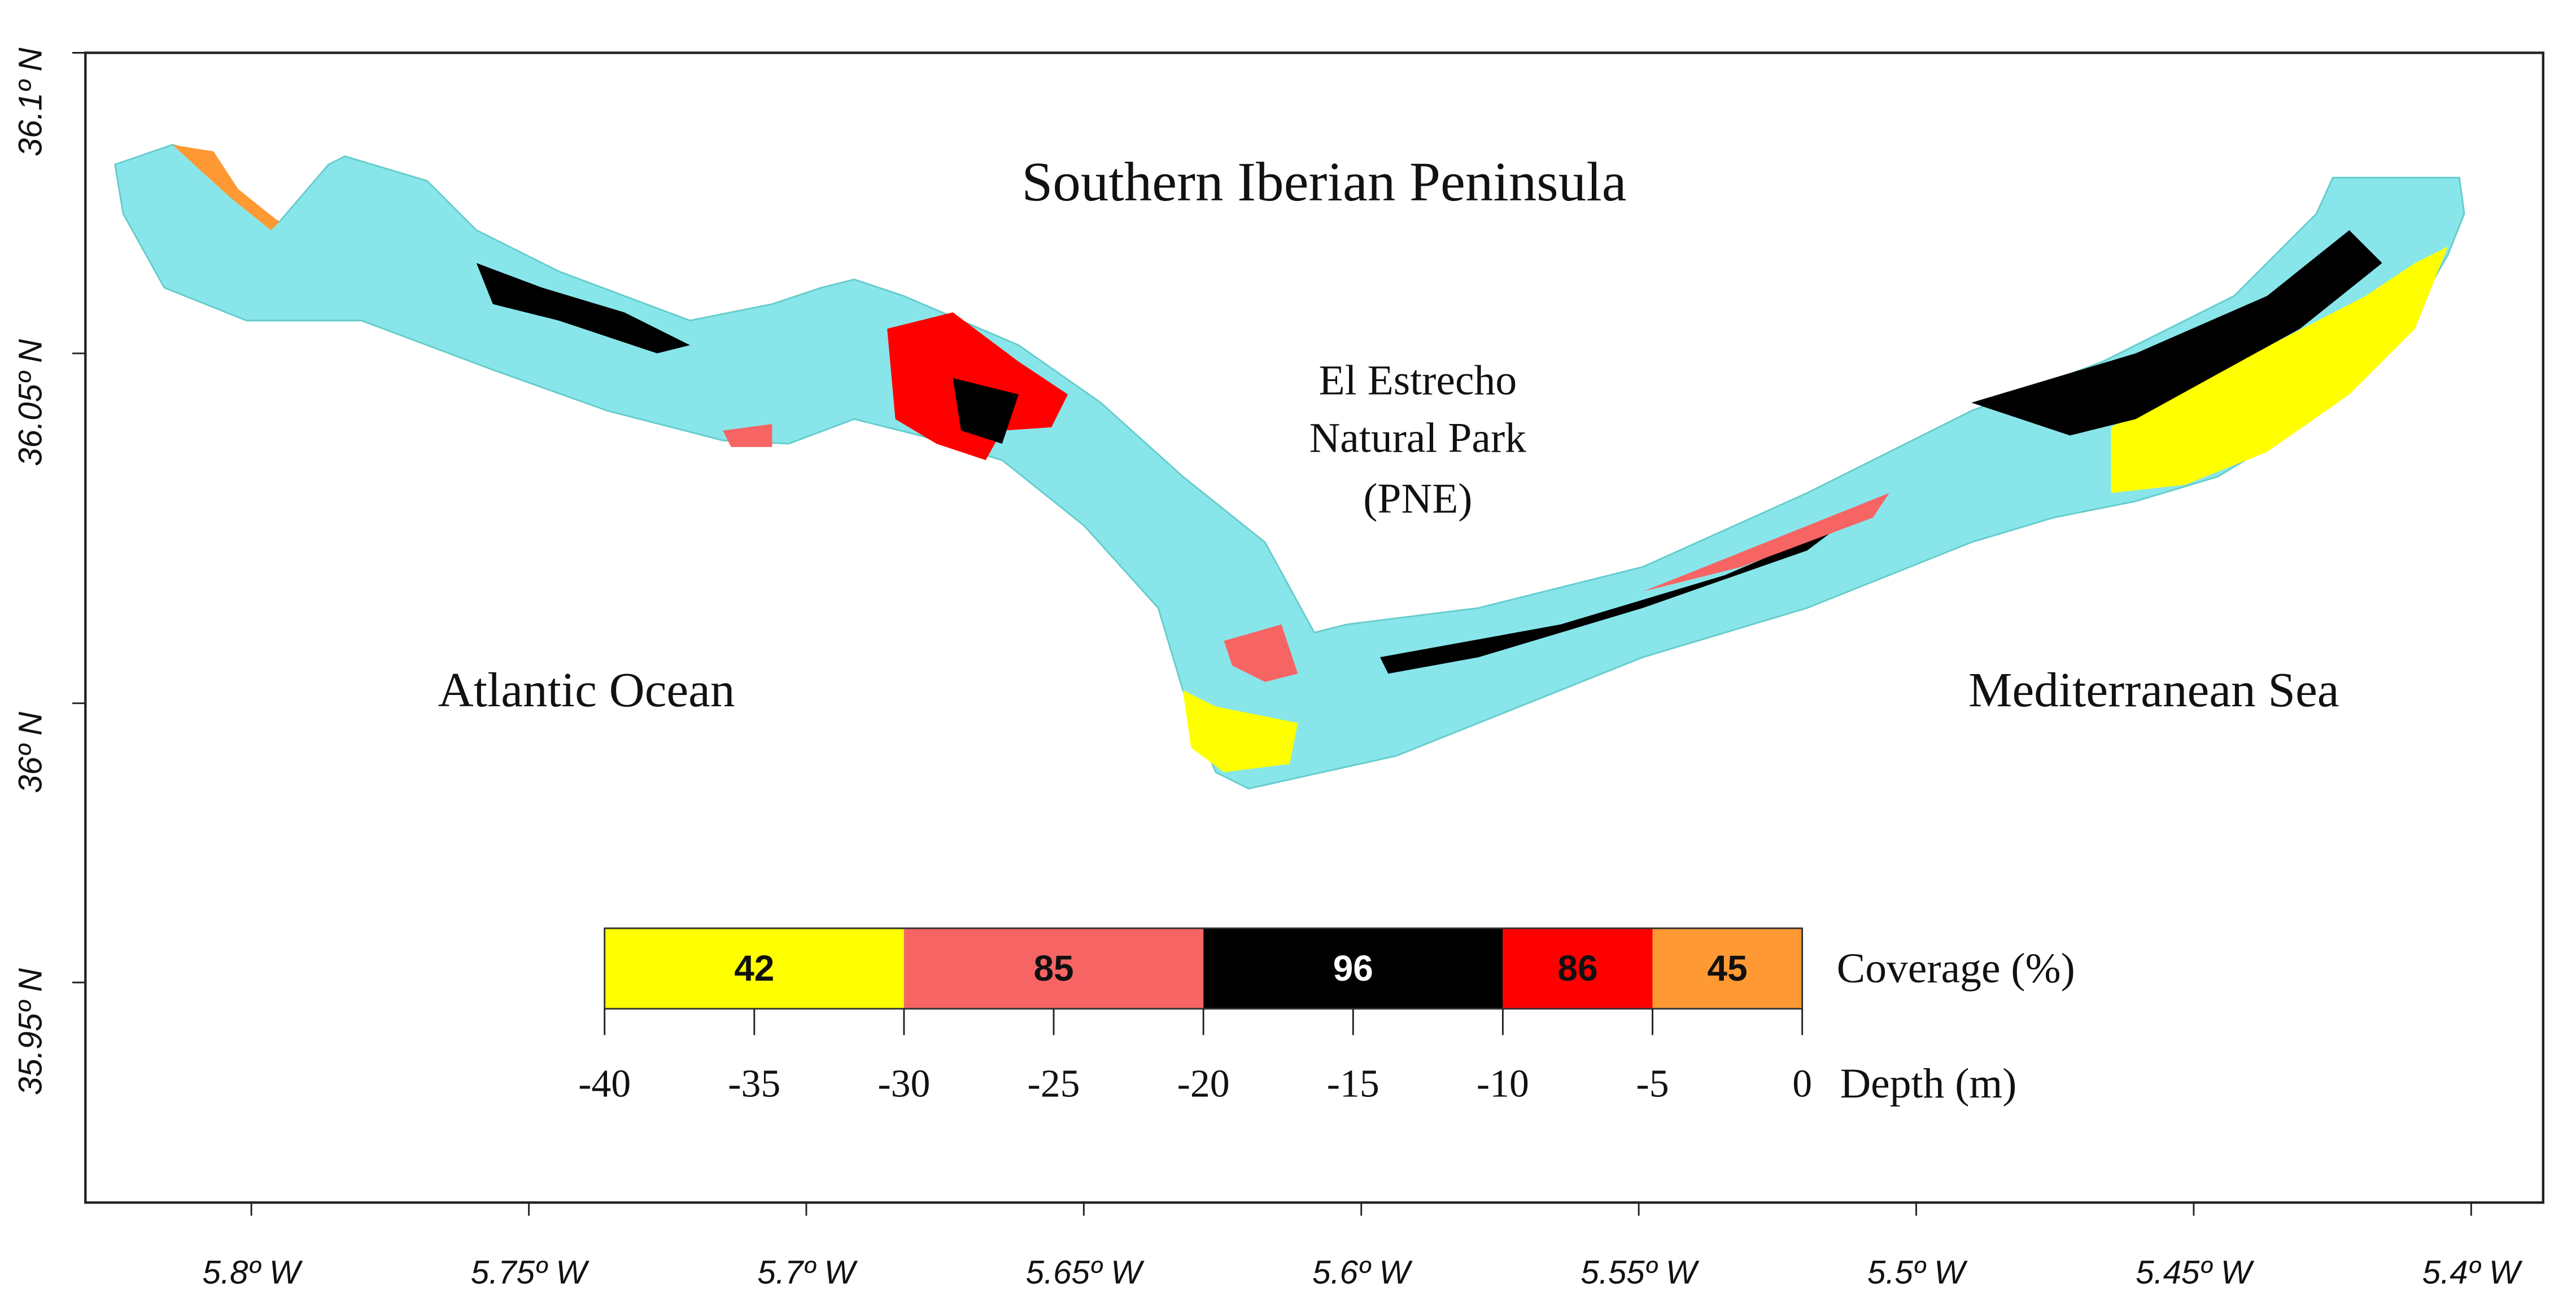  I want to click on depth-tick-label: -40, so click(604, 1083).